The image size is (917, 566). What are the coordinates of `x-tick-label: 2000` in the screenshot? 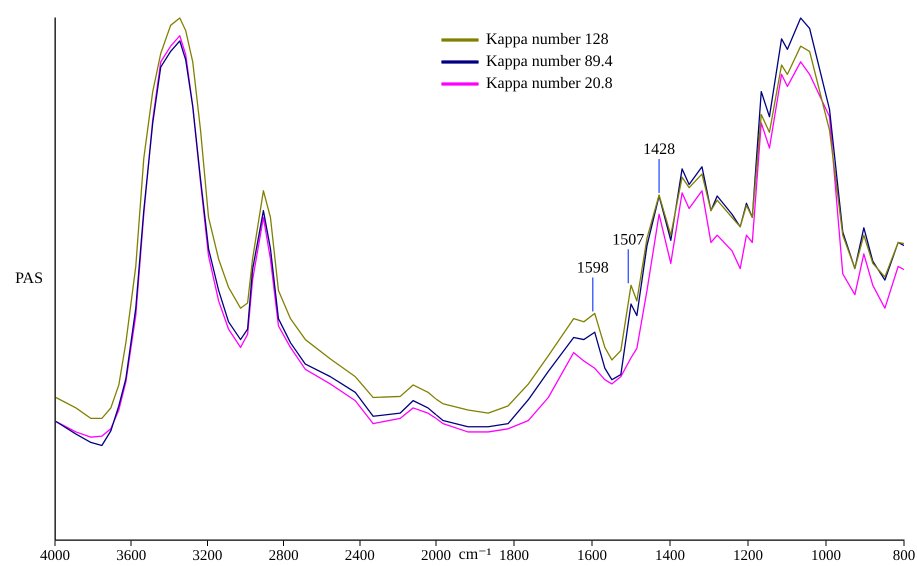 It's located at (436, 556).